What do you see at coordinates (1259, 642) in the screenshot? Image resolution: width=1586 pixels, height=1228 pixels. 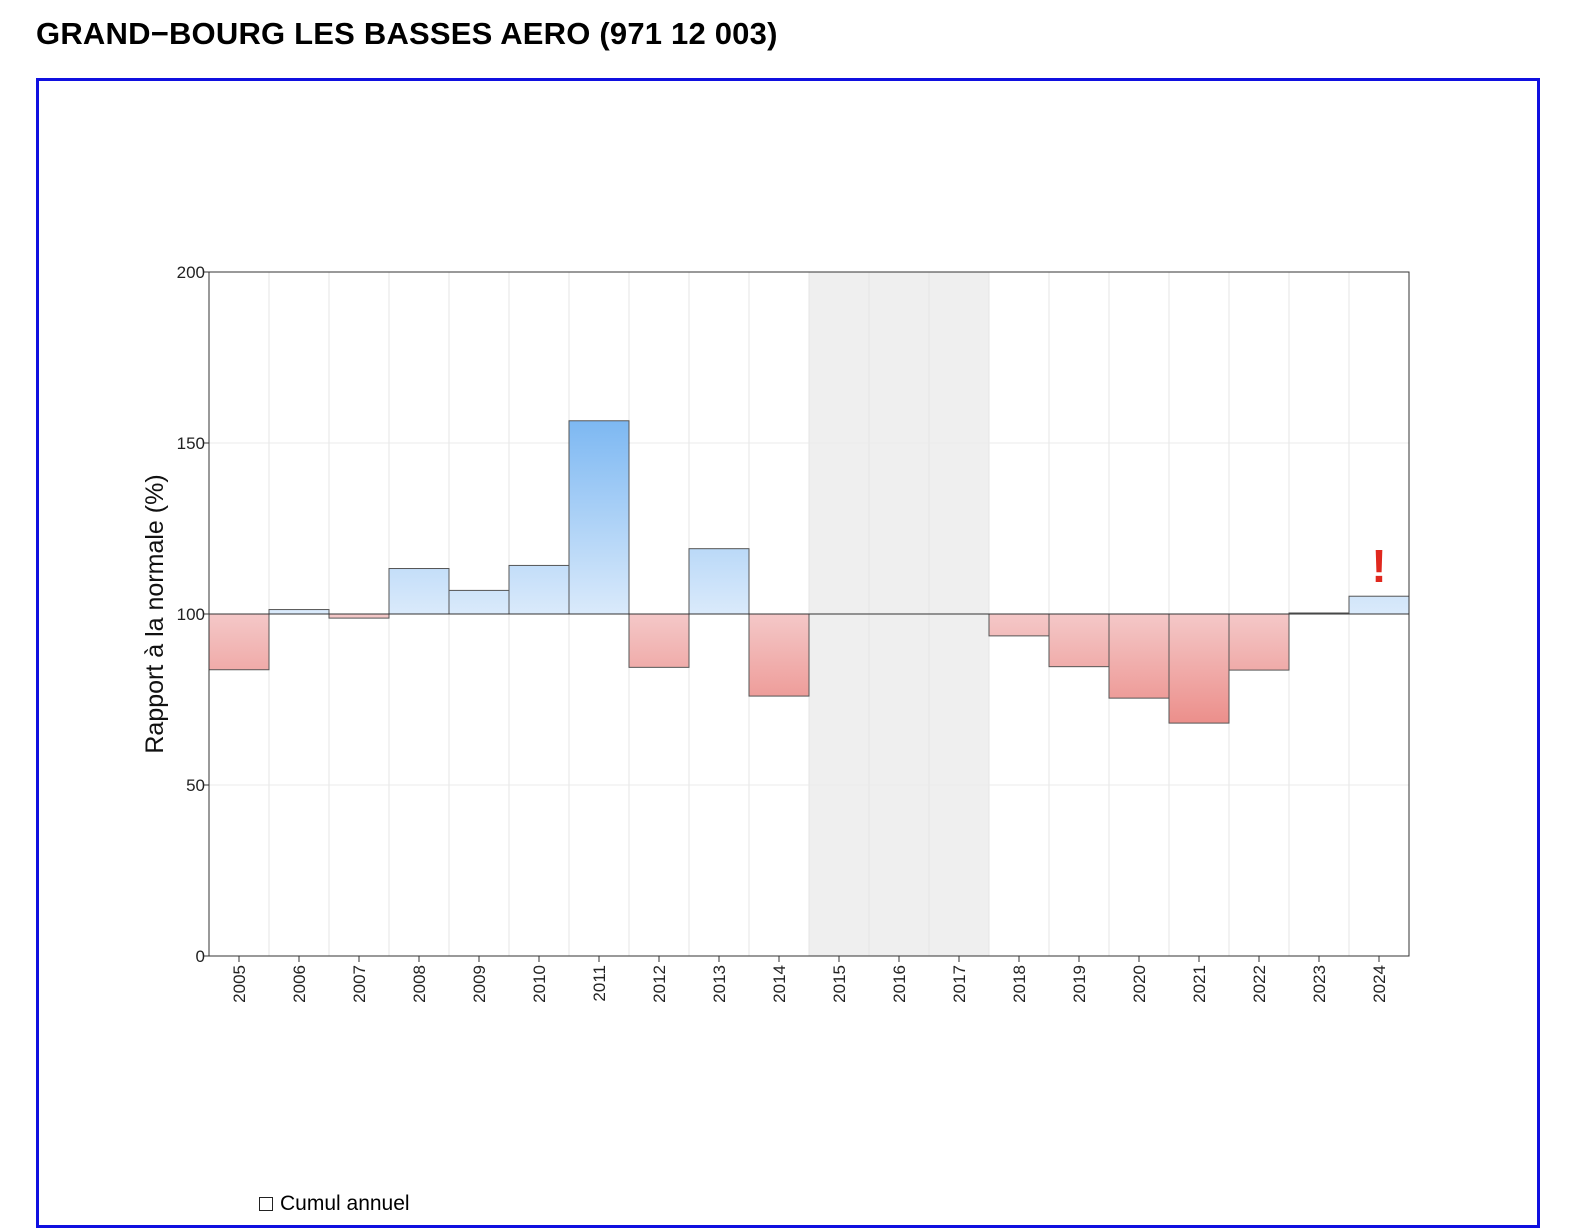 I see `bar-2022` at bounding box center [1259, 642].